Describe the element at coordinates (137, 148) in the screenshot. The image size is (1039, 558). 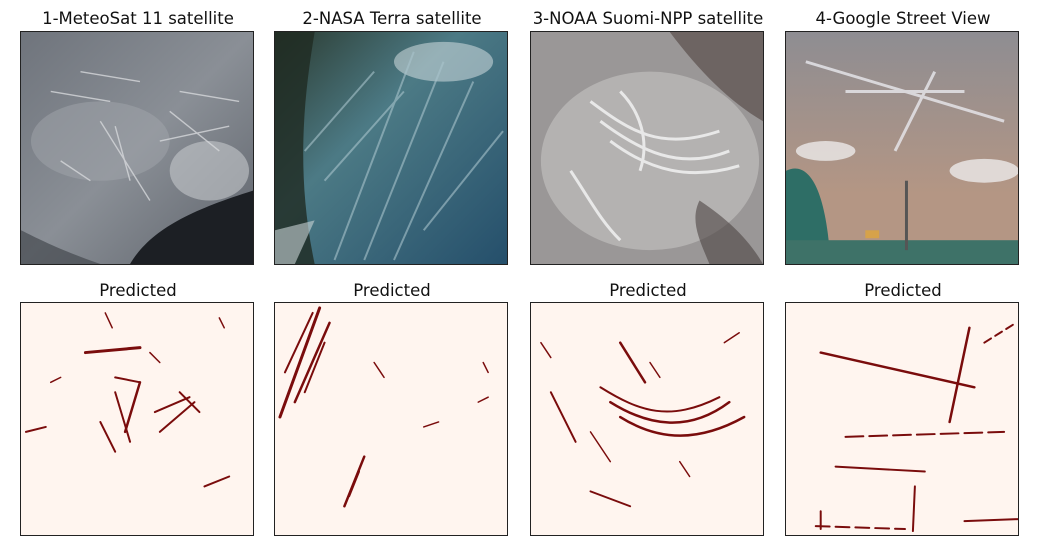
I see `meteosat-image` at that location.